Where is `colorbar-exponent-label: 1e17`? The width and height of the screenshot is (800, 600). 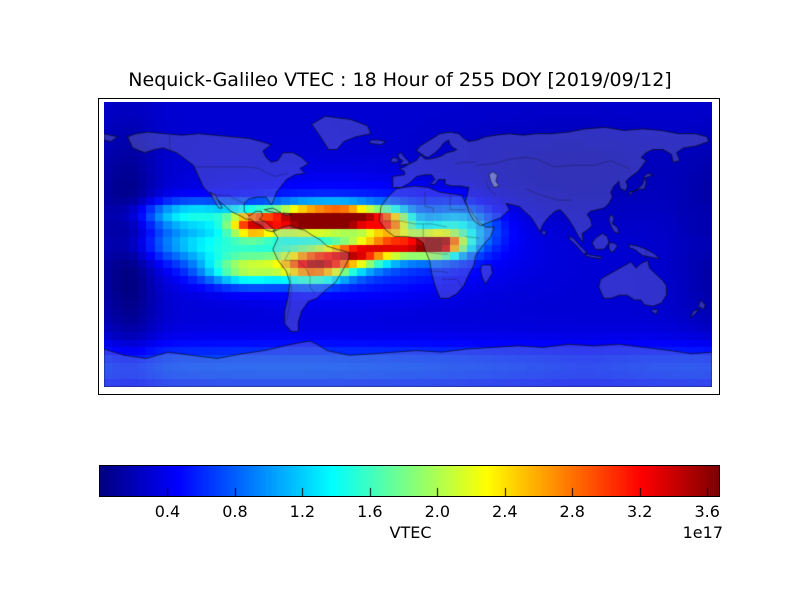
colorbar-exponent-label: 1e17 is located at coordinates (702, 532).